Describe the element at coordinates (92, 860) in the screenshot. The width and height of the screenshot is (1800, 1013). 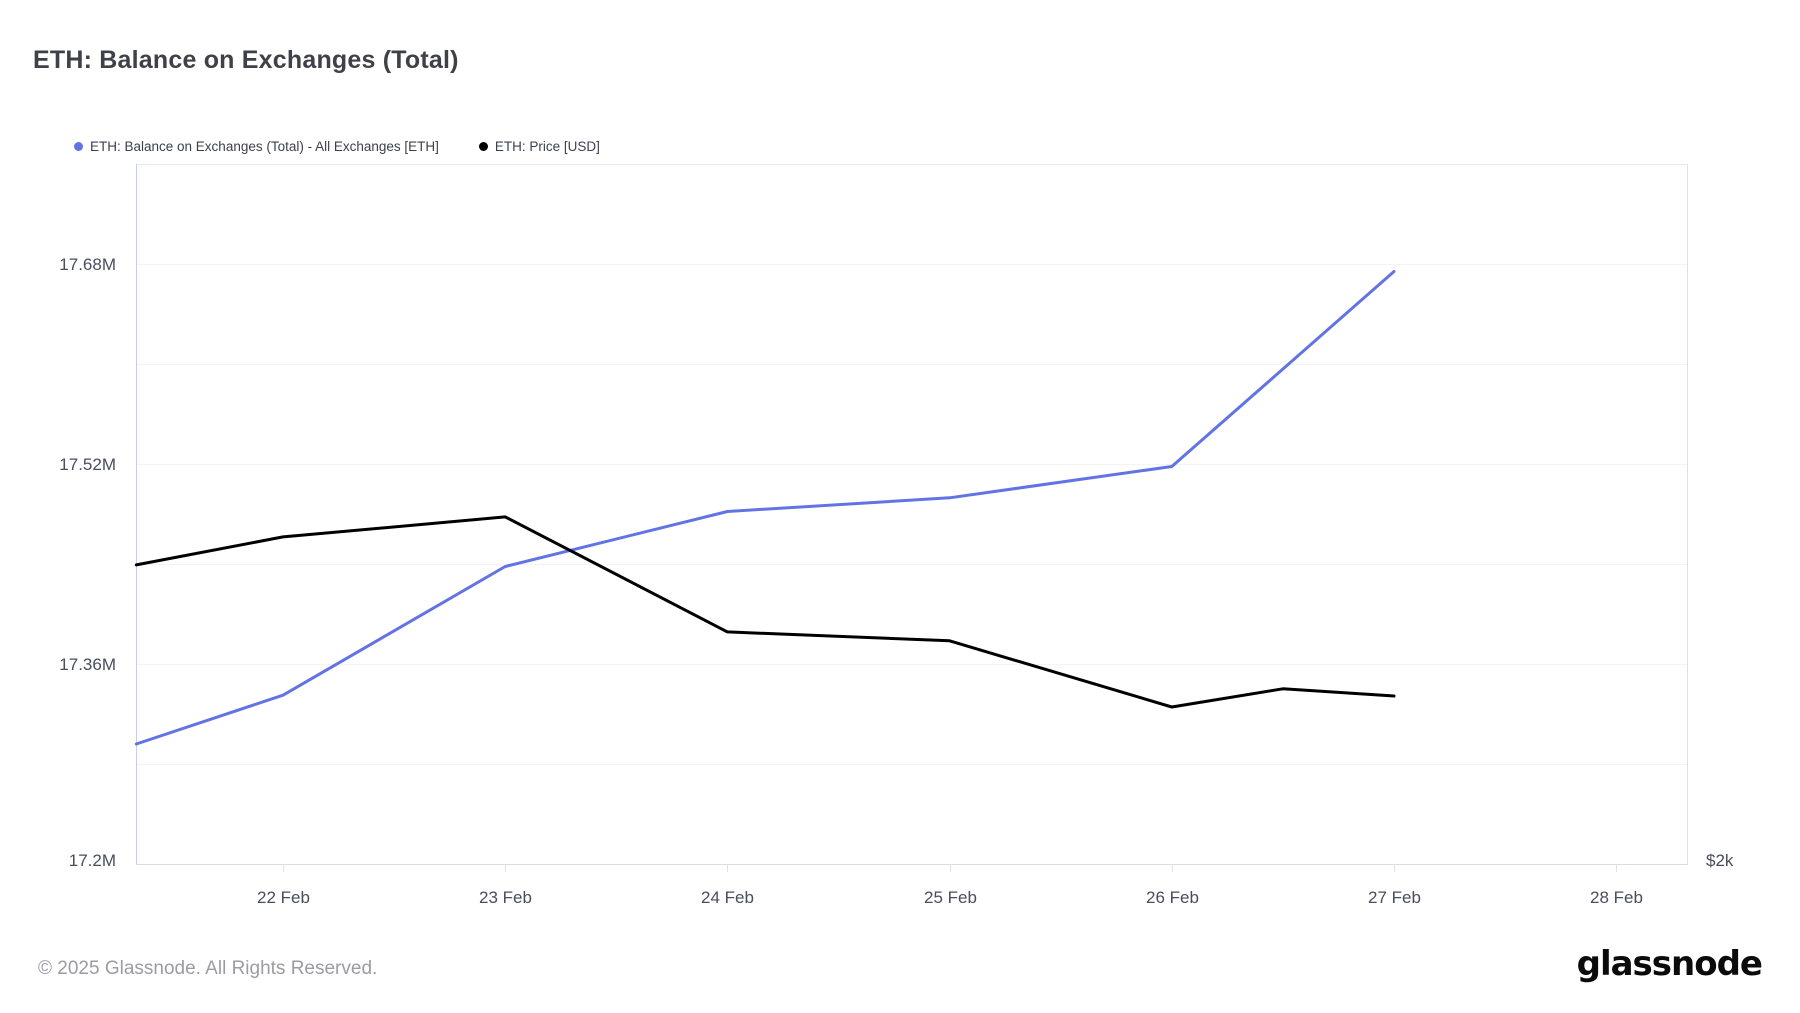
I see `y-tick-label: 17.2M` at that location.